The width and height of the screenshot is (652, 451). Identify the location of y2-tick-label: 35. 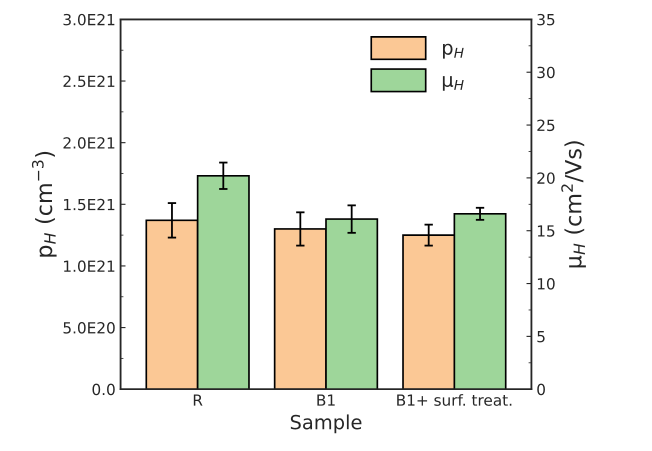
(545, 20).